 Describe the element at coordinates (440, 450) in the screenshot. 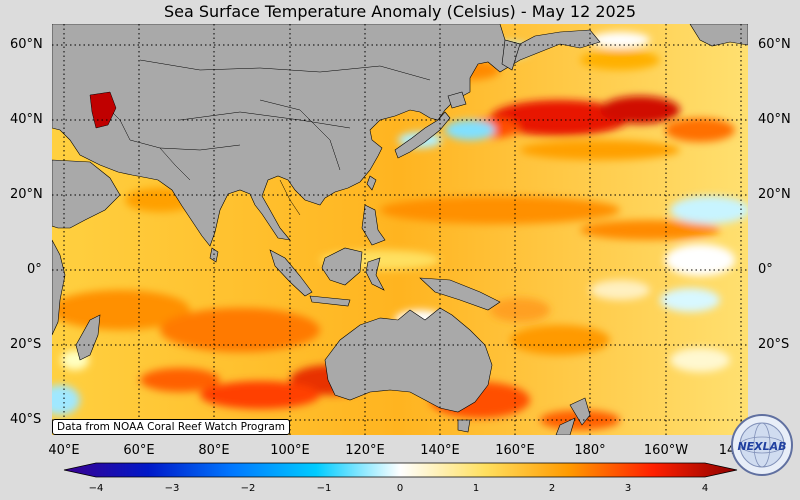

I see `lon-label-140e: 140°E` at that location.